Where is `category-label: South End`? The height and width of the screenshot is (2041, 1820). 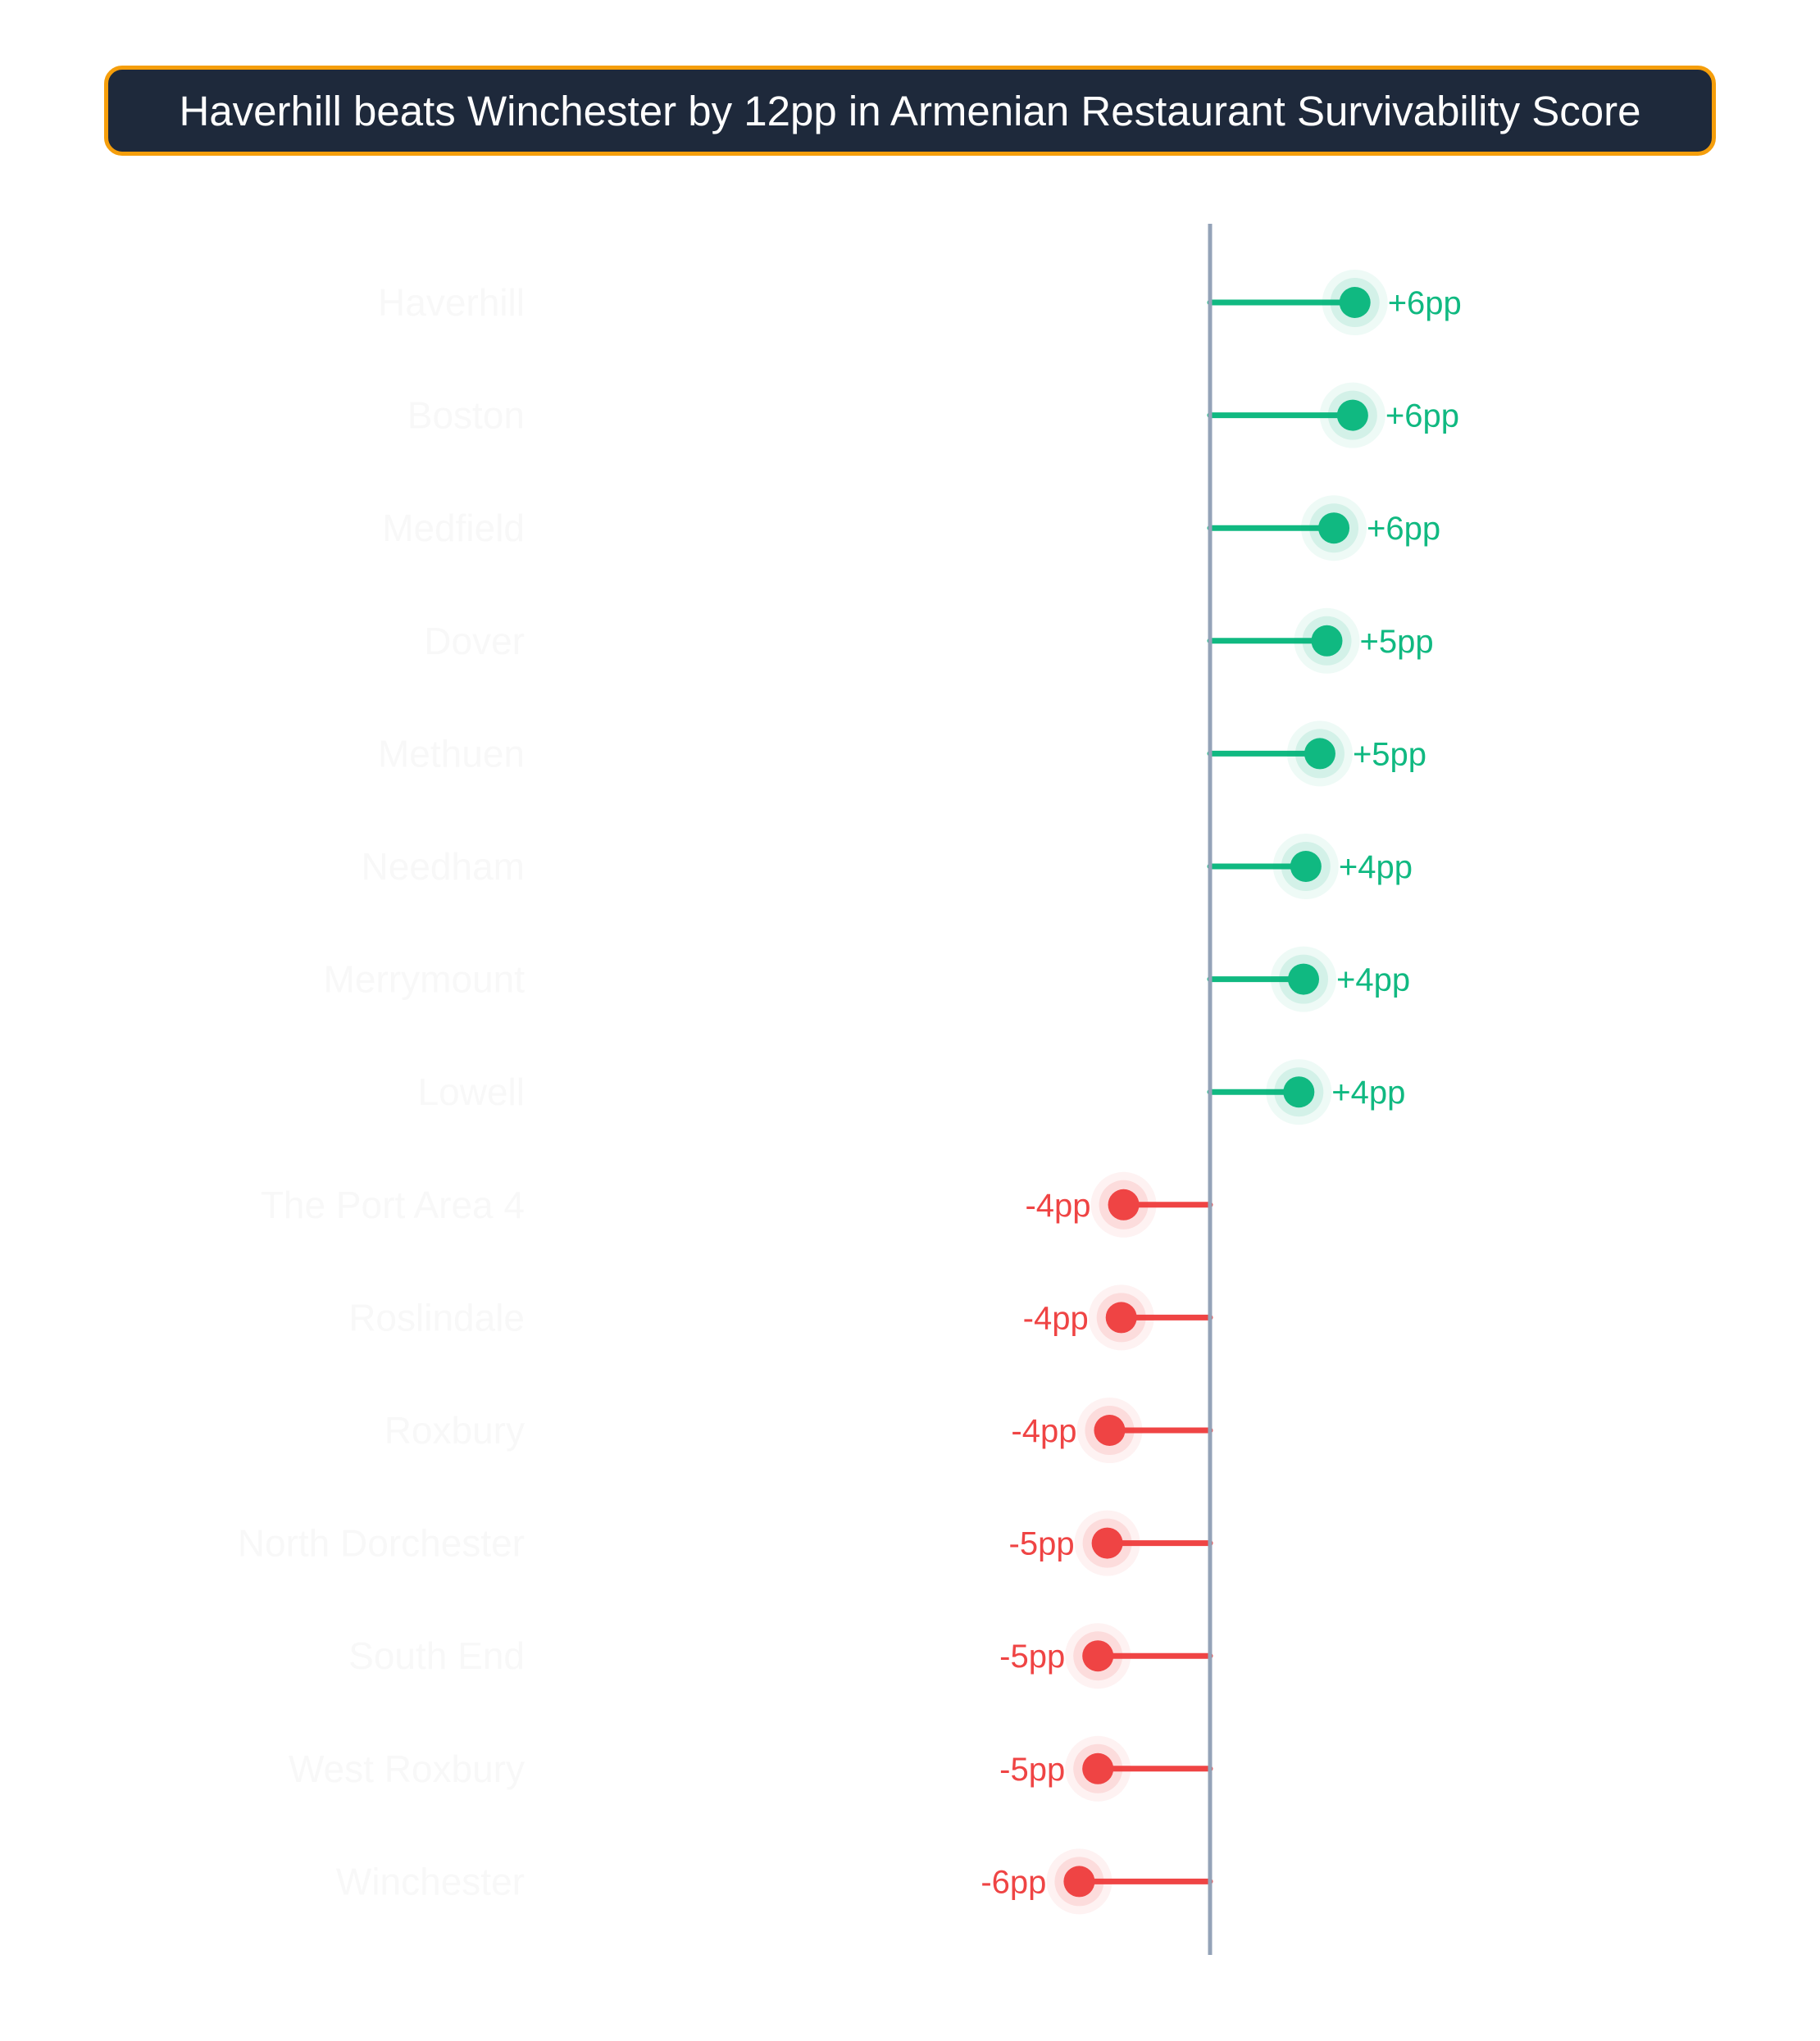 category-label: South End is located at coordinates (436, 1655).